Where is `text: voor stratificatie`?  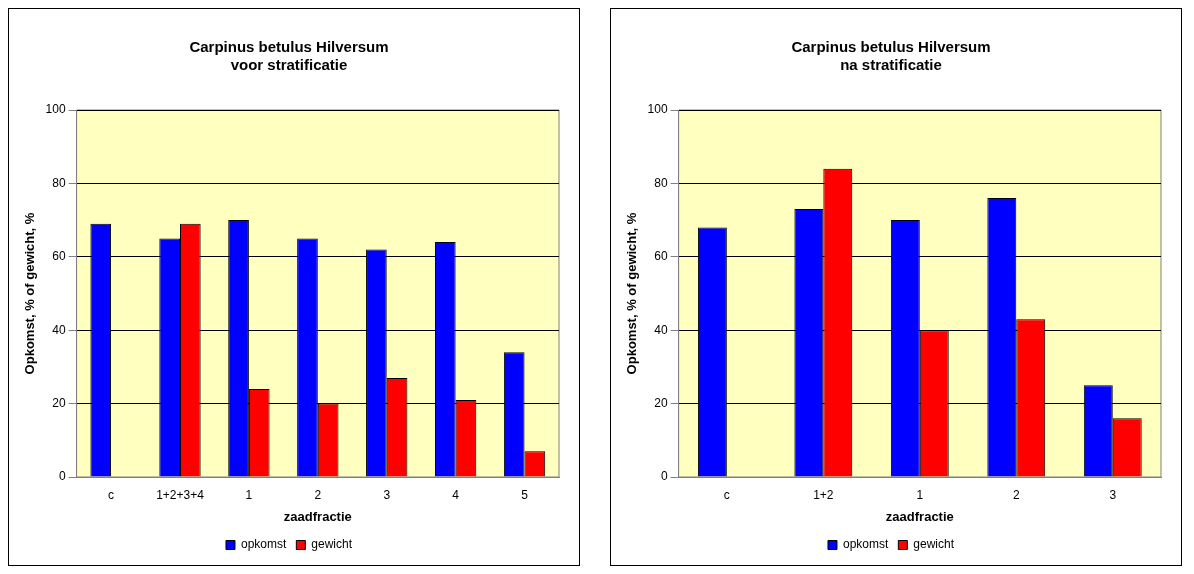 text: voor stratificatie is located at coordinates (289, 65).